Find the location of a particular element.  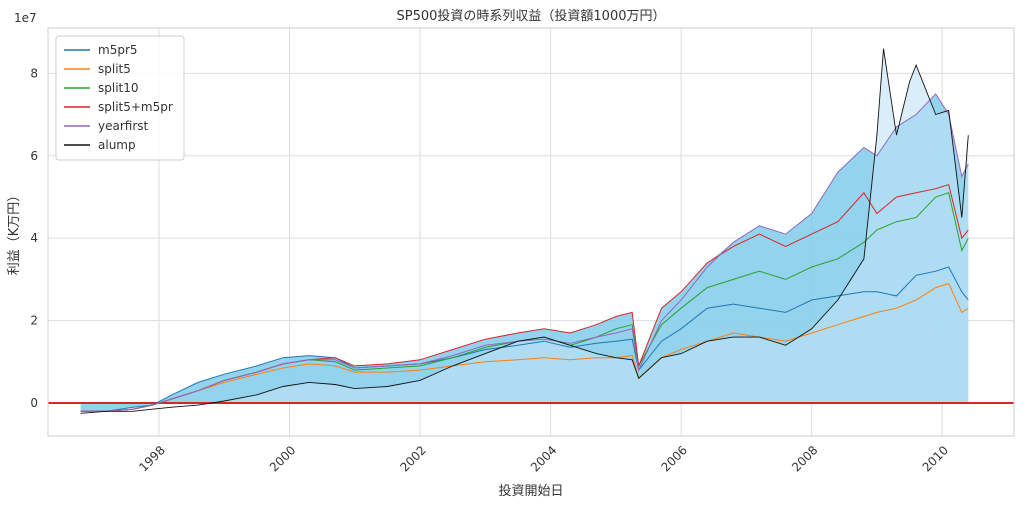

x-tick-label: 2000 is located at coordinates (282, 458).